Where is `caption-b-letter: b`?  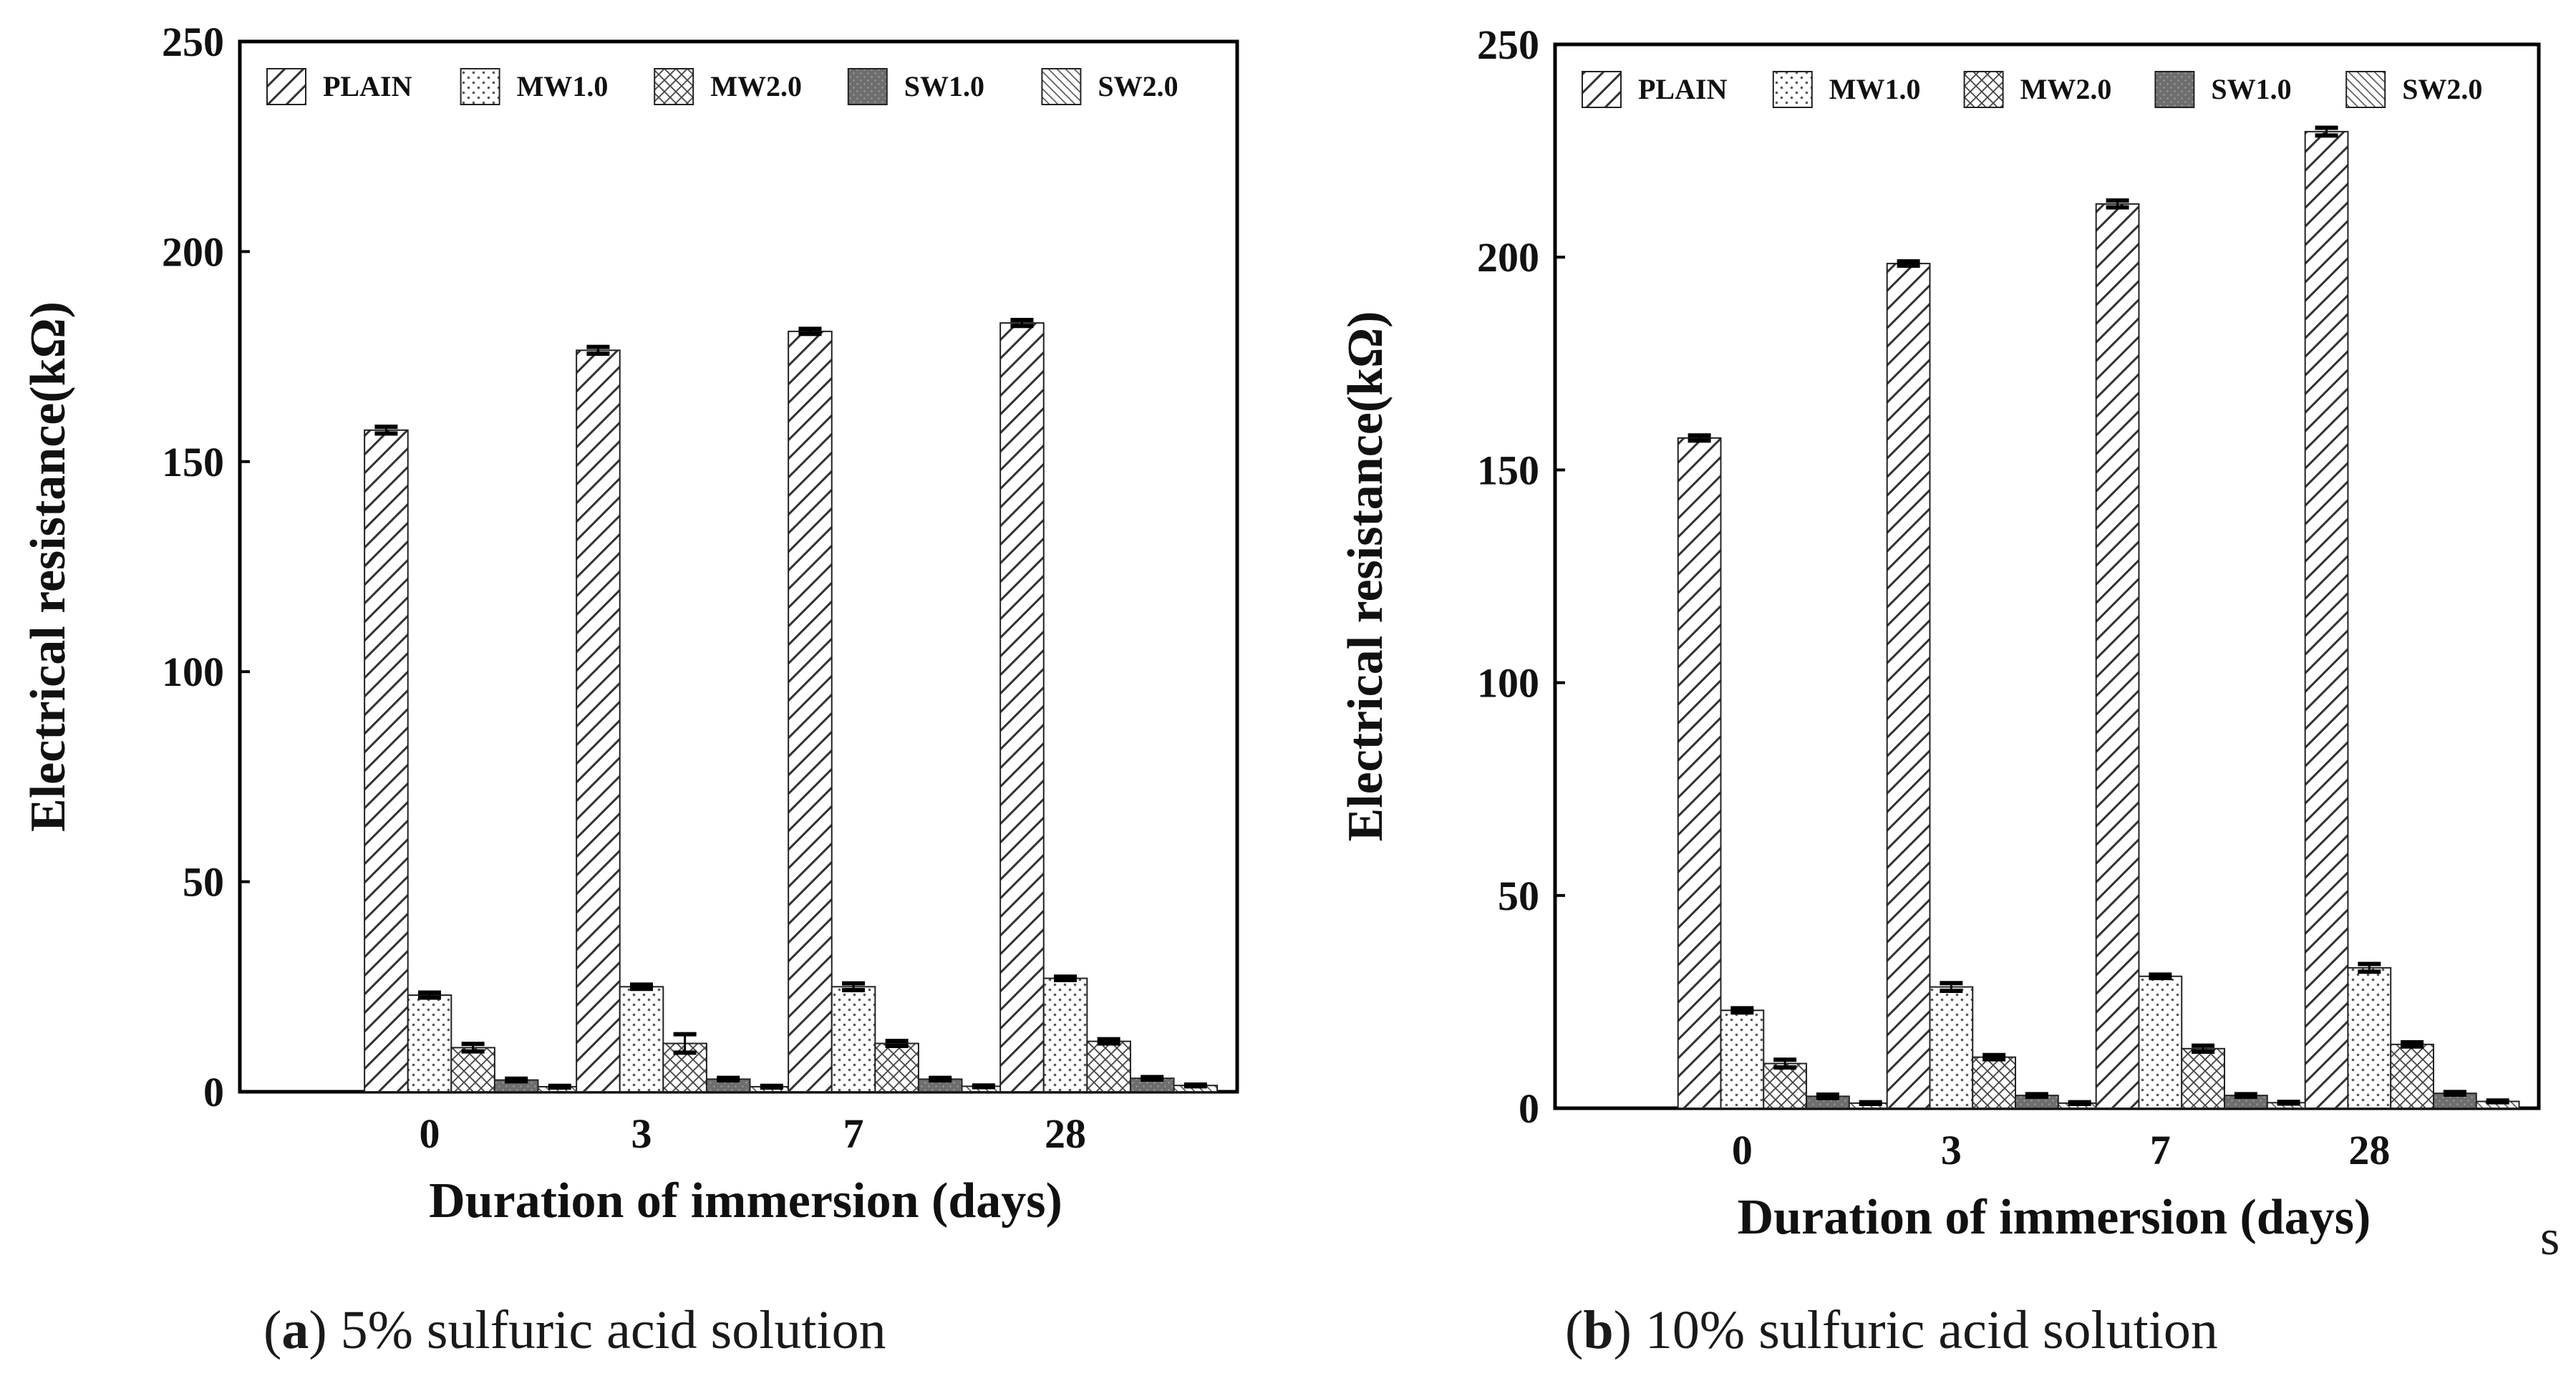
caption-b-letter: b is located at coordinates (1598, 1330).